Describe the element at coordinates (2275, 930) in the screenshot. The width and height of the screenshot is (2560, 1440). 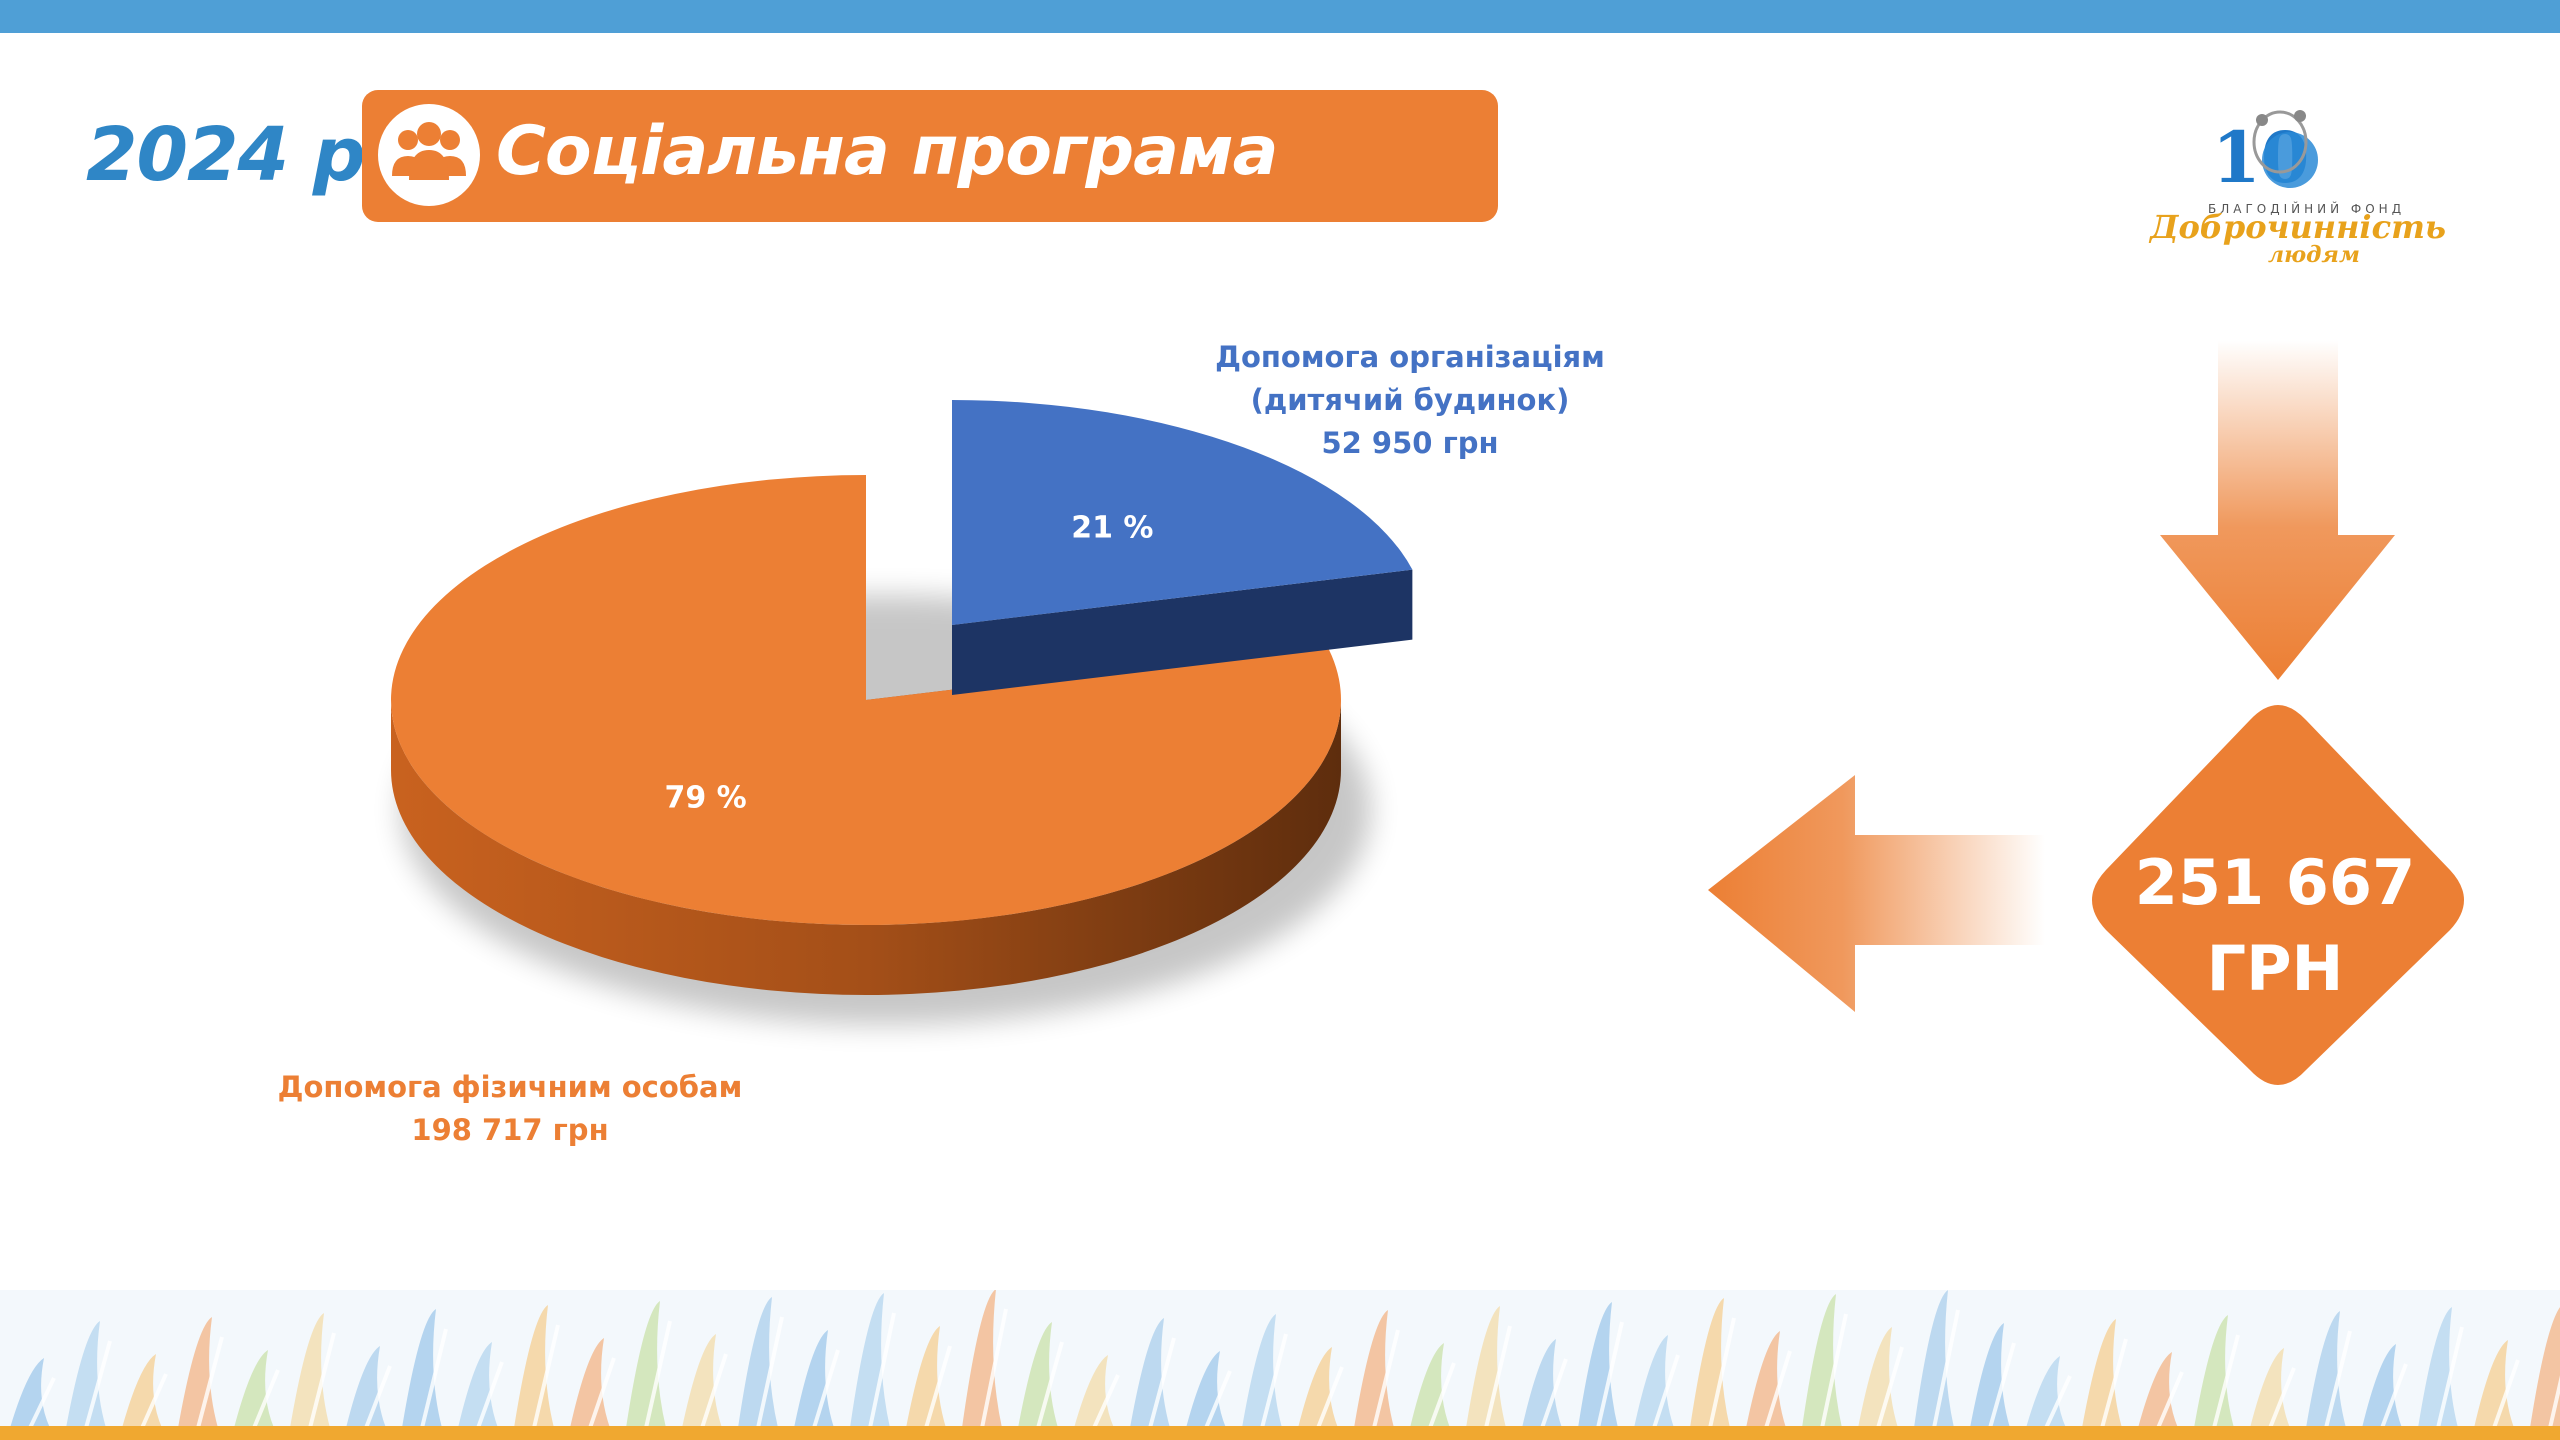
I see `total-amount-box: 251 667 ГРН` at that location.